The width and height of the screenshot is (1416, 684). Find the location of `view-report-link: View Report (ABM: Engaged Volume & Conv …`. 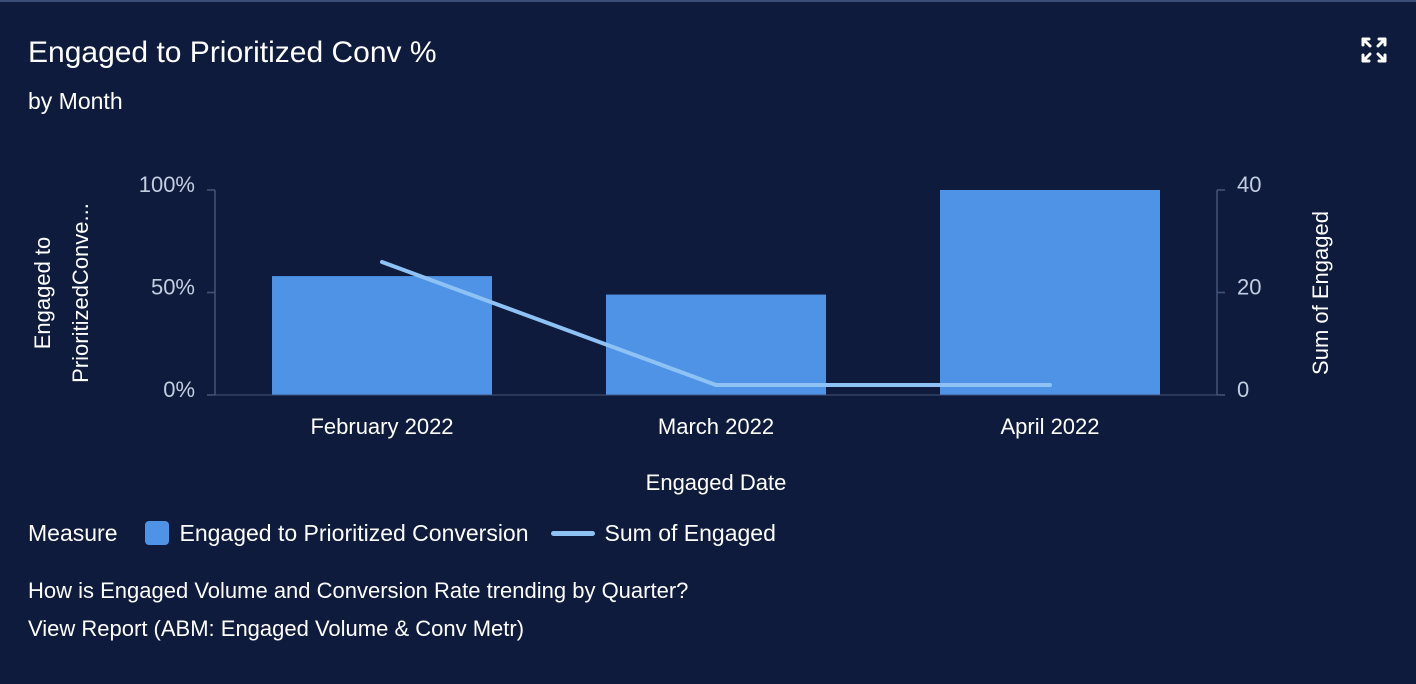

view-report-link: View Report (ABM: Engaged Volume & Conv … is located at coordinates (276, 628).